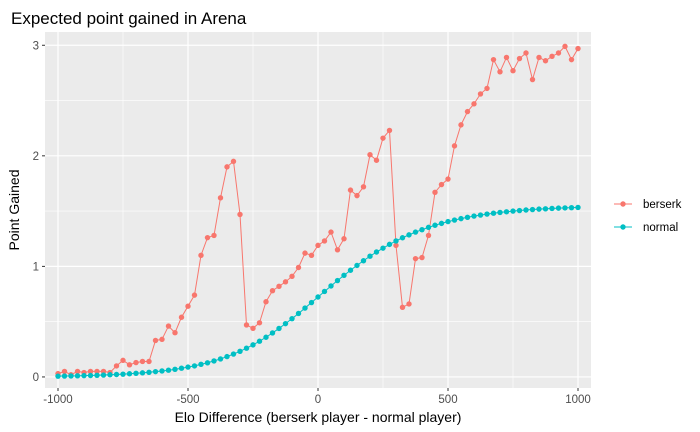 Image resolution: width=700 pixels, height=432 pixels. Describe the element at coordinates (660, 228) in the screenshot. I see `legend-label: normal` at that location.